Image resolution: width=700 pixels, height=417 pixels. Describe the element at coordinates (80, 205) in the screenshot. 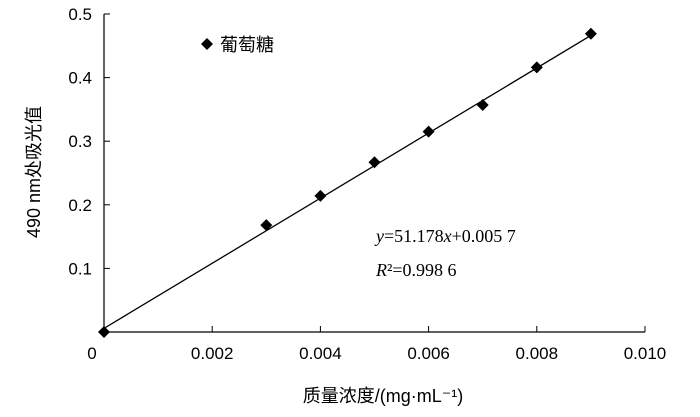

I see `y-tick-label: 0.2` at that location.